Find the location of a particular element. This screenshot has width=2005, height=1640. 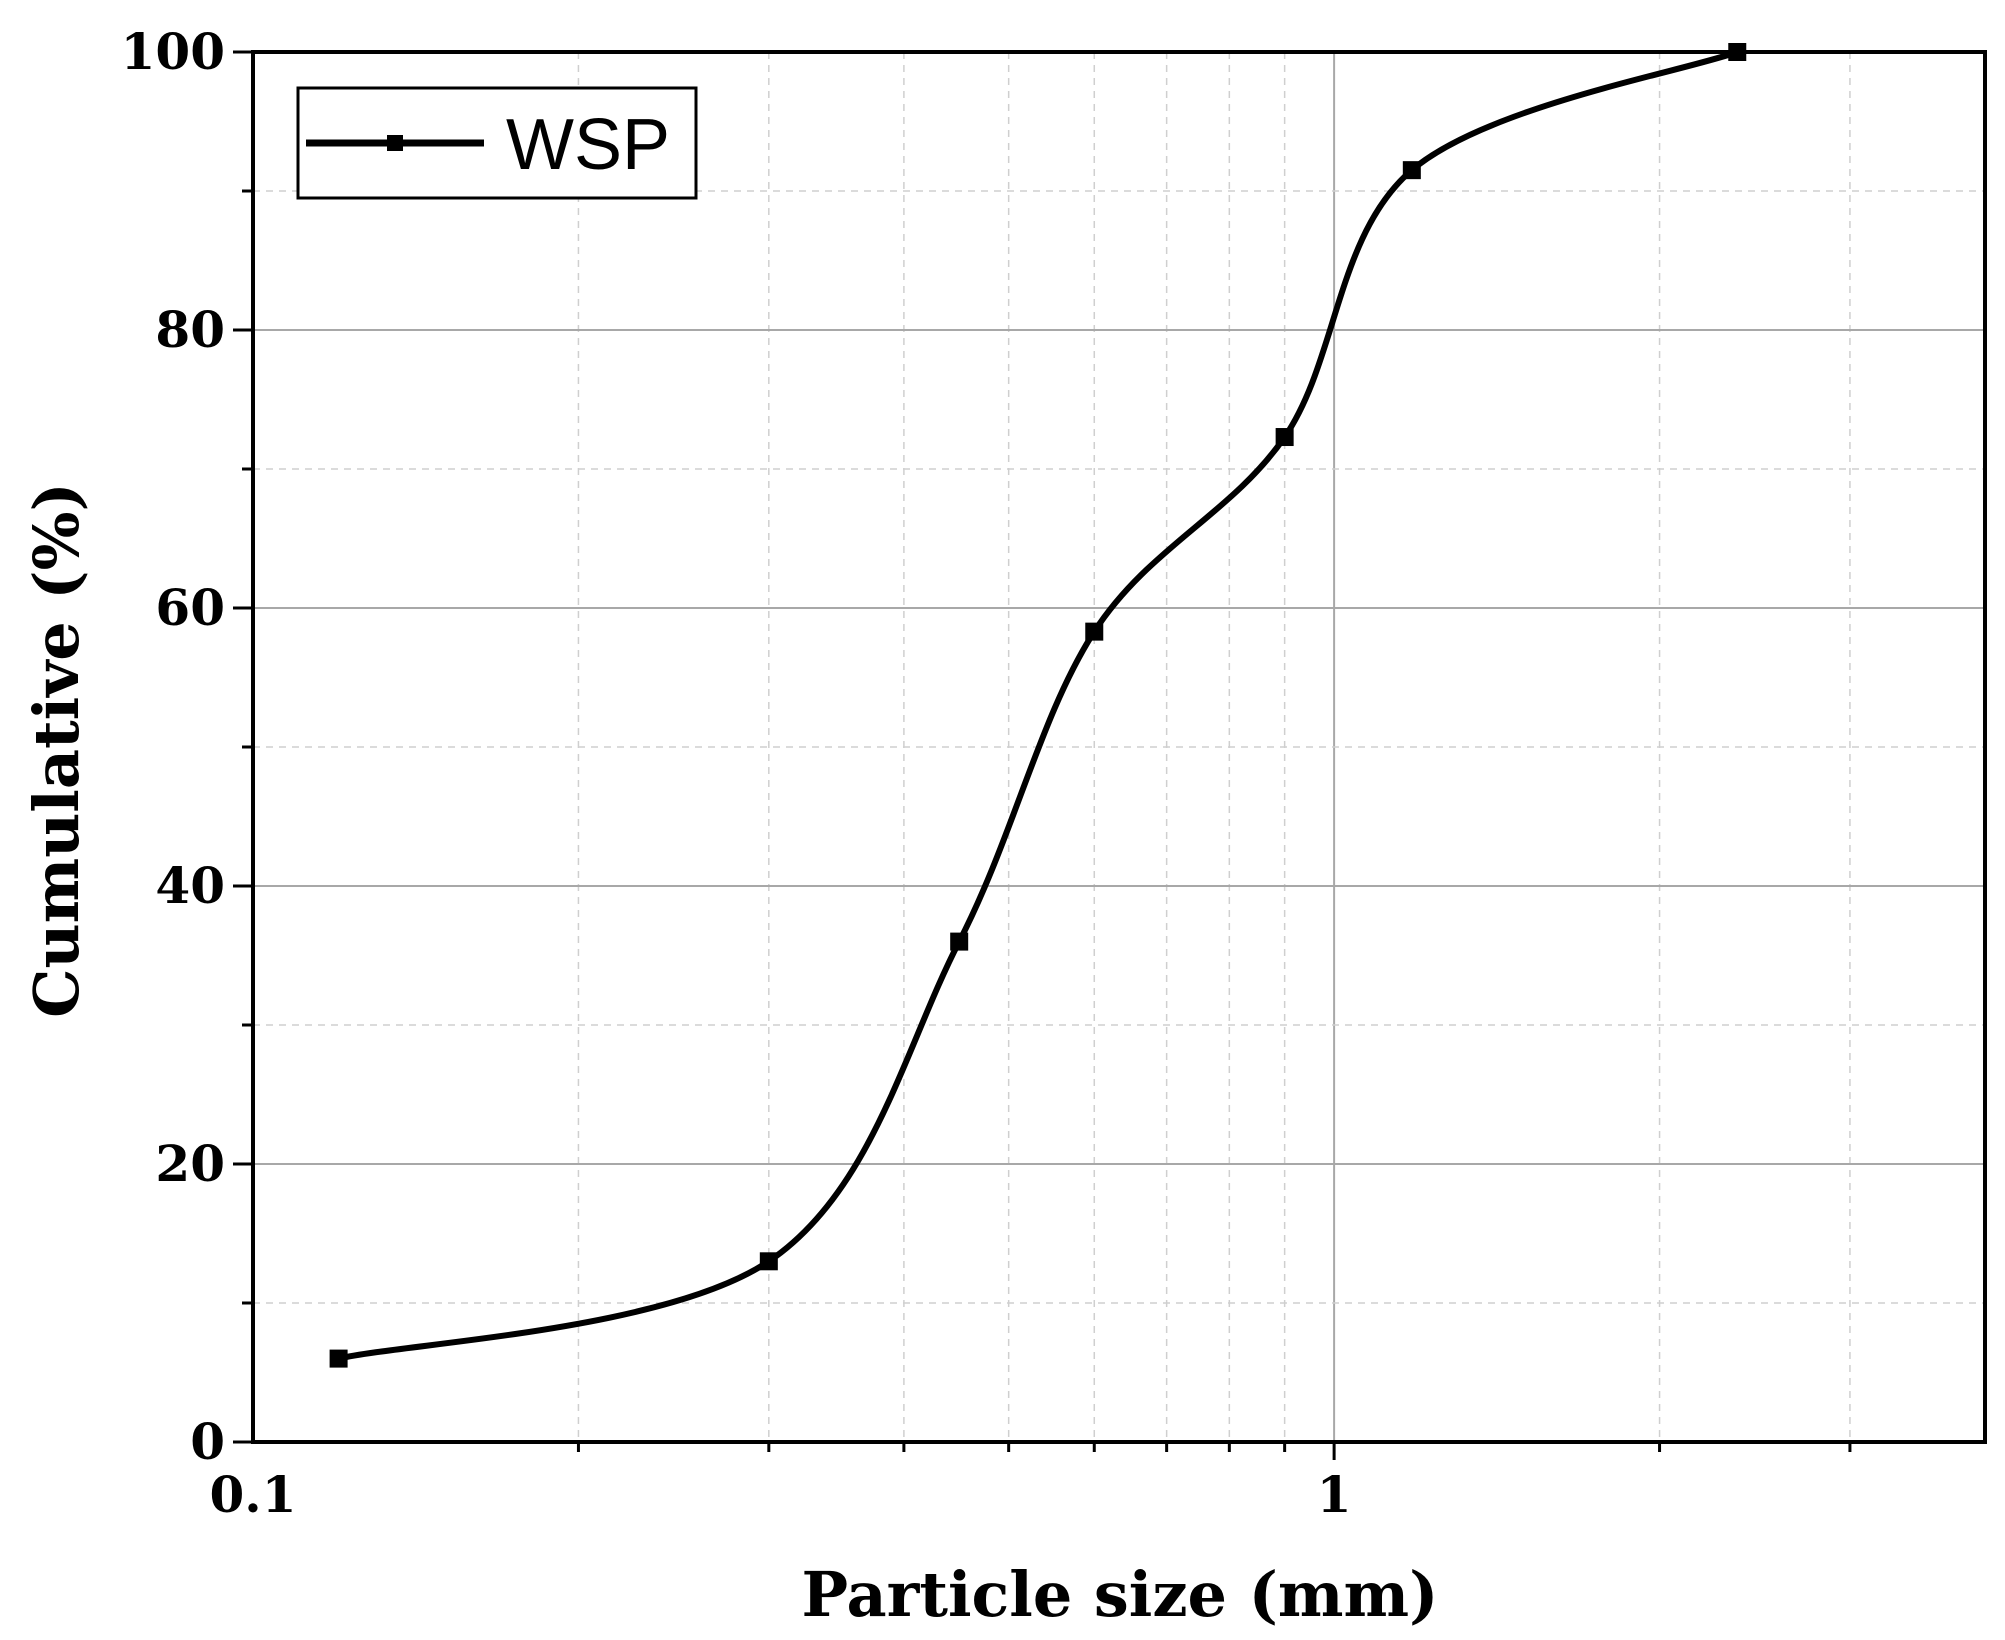

legend-label-wsp: WSP is located at coordinates (588, 145).